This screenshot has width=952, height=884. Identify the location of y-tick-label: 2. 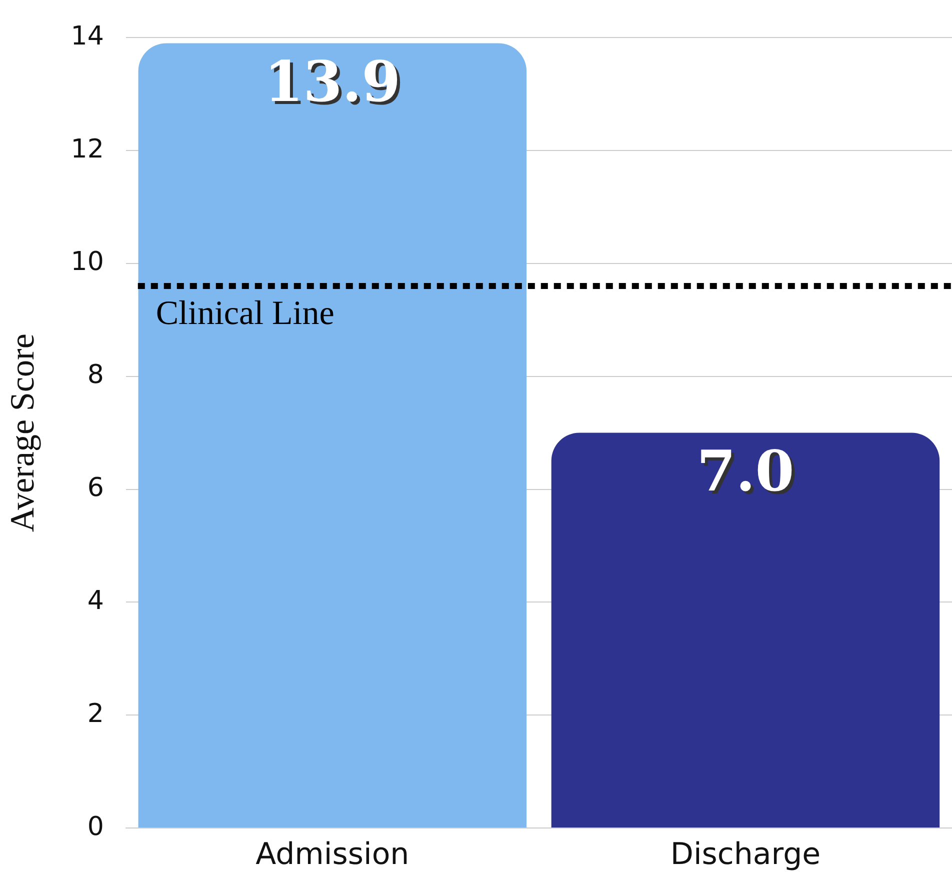
(95, 713).